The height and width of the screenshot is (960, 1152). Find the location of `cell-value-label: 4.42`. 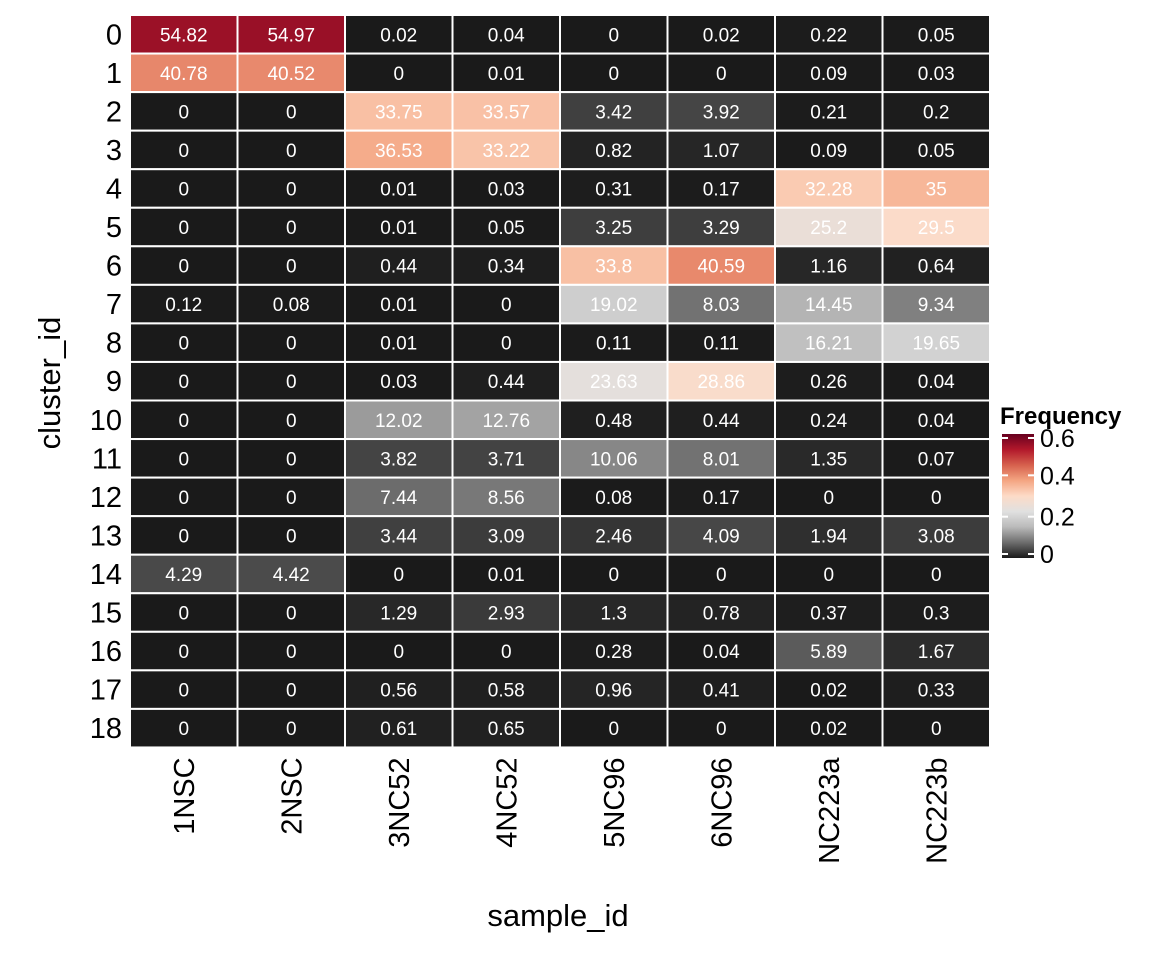

cell-value-label: 4.42 is located at coordinates (291, 575).